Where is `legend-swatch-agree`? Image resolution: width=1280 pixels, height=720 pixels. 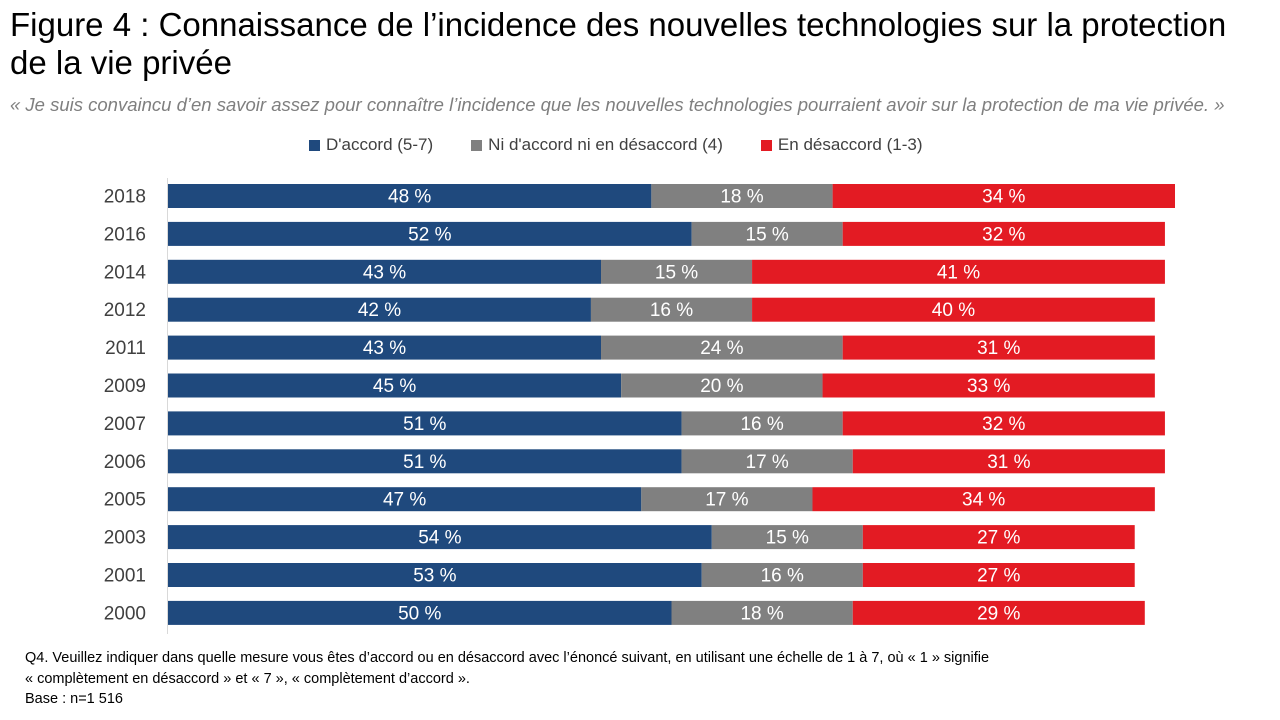 legend-swatch-agree is located at coordinates (314, 145).